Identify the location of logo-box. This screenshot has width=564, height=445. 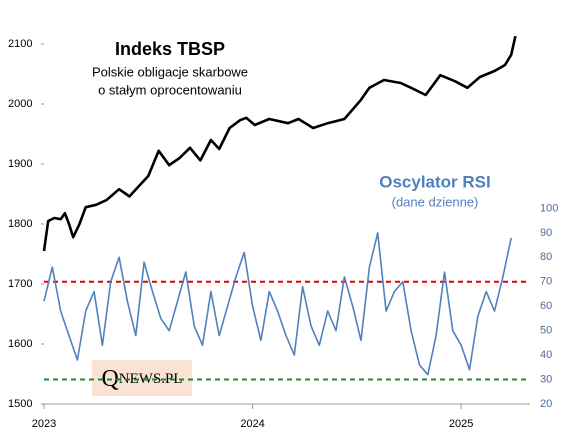
(142, 378).